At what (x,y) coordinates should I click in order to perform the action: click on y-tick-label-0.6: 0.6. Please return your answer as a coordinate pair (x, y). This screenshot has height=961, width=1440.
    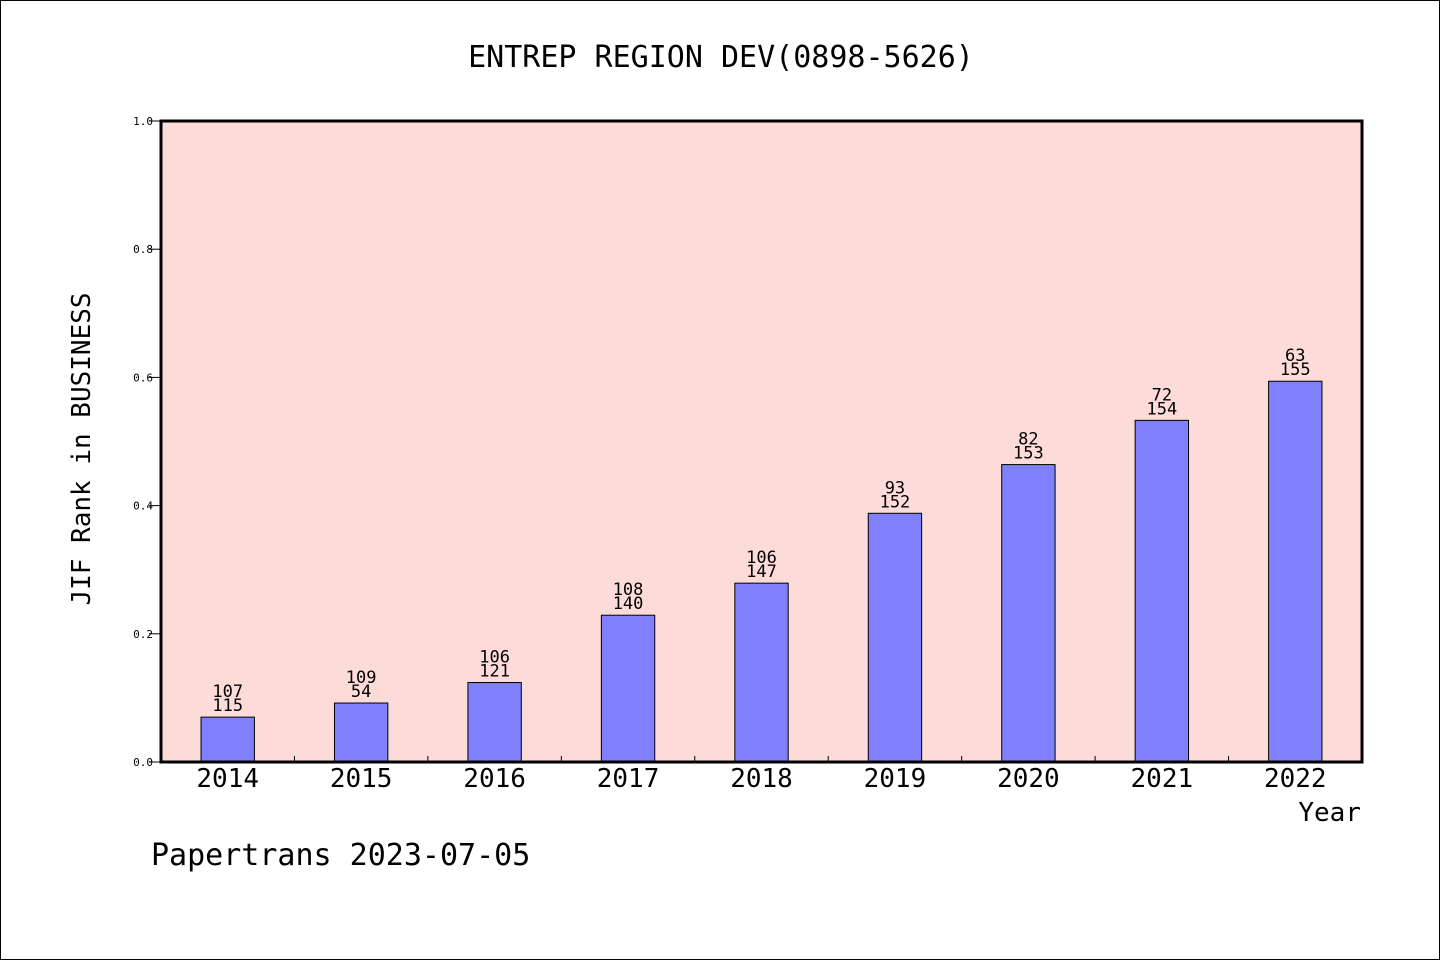
    Looking at the image, I should click on (143, 377).